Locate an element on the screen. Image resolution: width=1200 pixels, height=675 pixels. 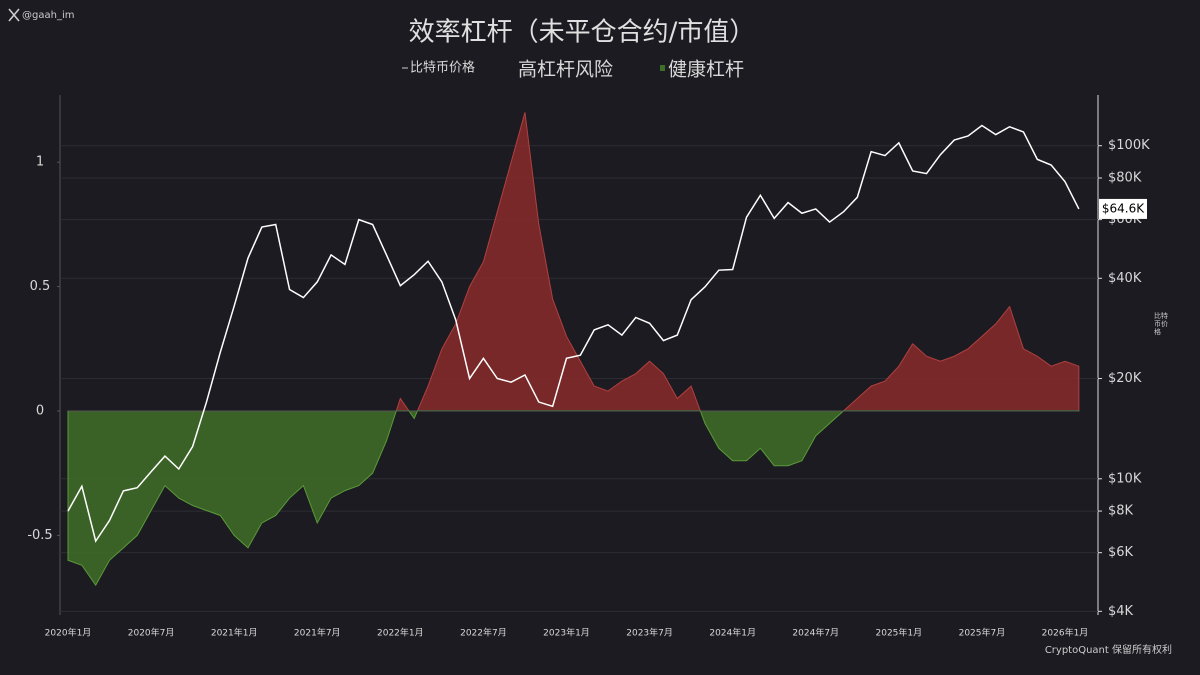
x-tick-label: 2022年1月 is located at coordinates (400, 633).